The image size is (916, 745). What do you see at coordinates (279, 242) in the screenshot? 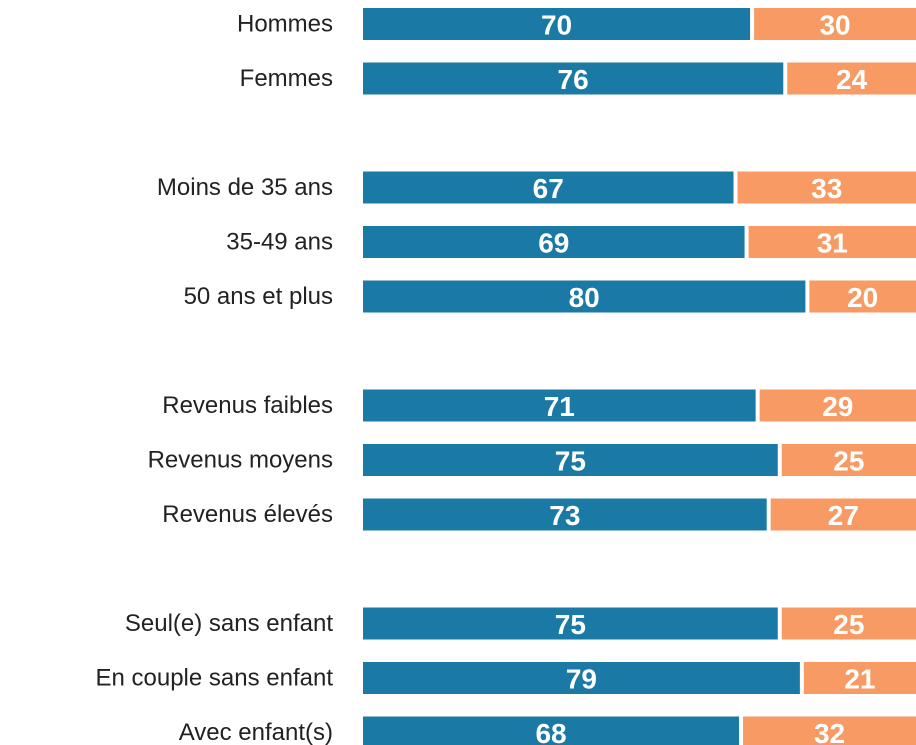
I see `category-label: 35-49 ans` at bounding box center [279, 242].